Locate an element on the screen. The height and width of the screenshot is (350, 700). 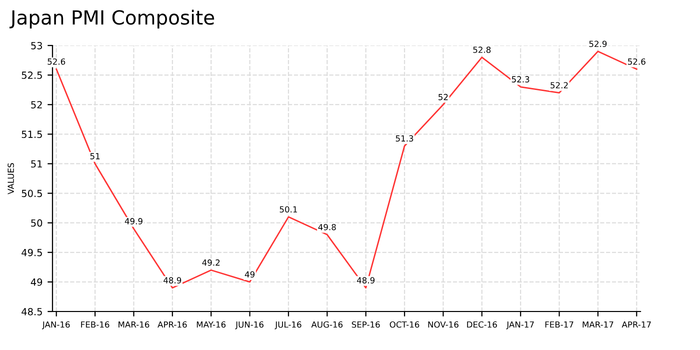
x-tick-label: MAR-17 is located at coordinates (598, 324).